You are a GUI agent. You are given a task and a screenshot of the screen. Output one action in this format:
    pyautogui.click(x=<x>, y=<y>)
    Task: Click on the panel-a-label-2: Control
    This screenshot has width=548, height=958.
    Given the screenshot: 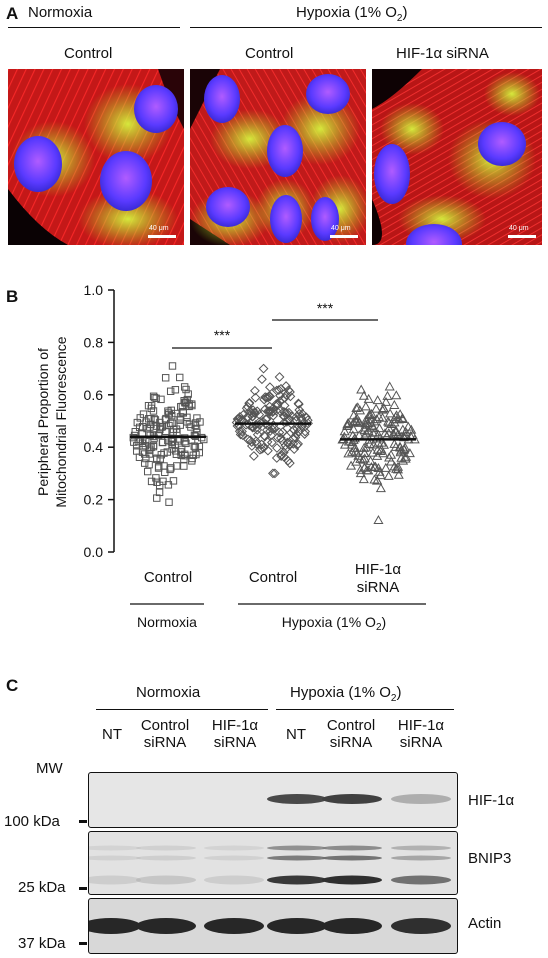 What is the action you would take?
    pyautogui.click(x=269, y=53)
    